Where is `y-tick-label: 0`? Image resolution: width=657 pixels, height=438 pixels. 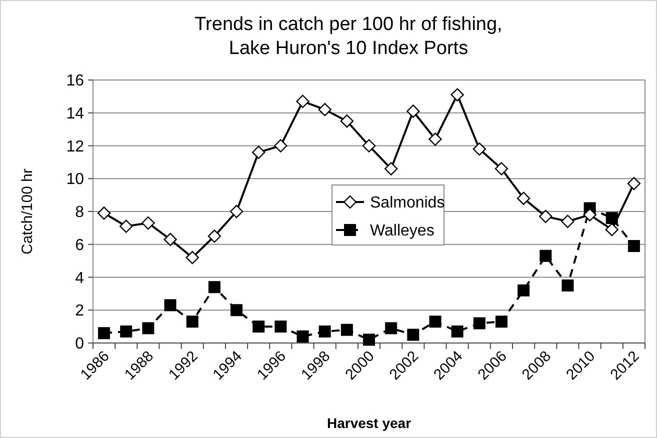
y-tick-label: 0 is located at coordinates (79, 344).